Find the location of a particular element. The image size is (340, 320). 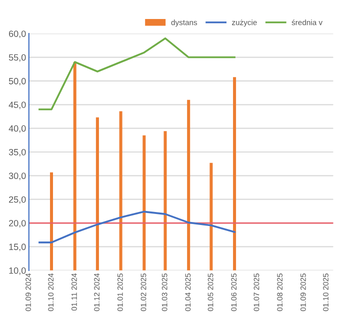

y-tick-label: 20,0 is located at coordinates (17, 224).